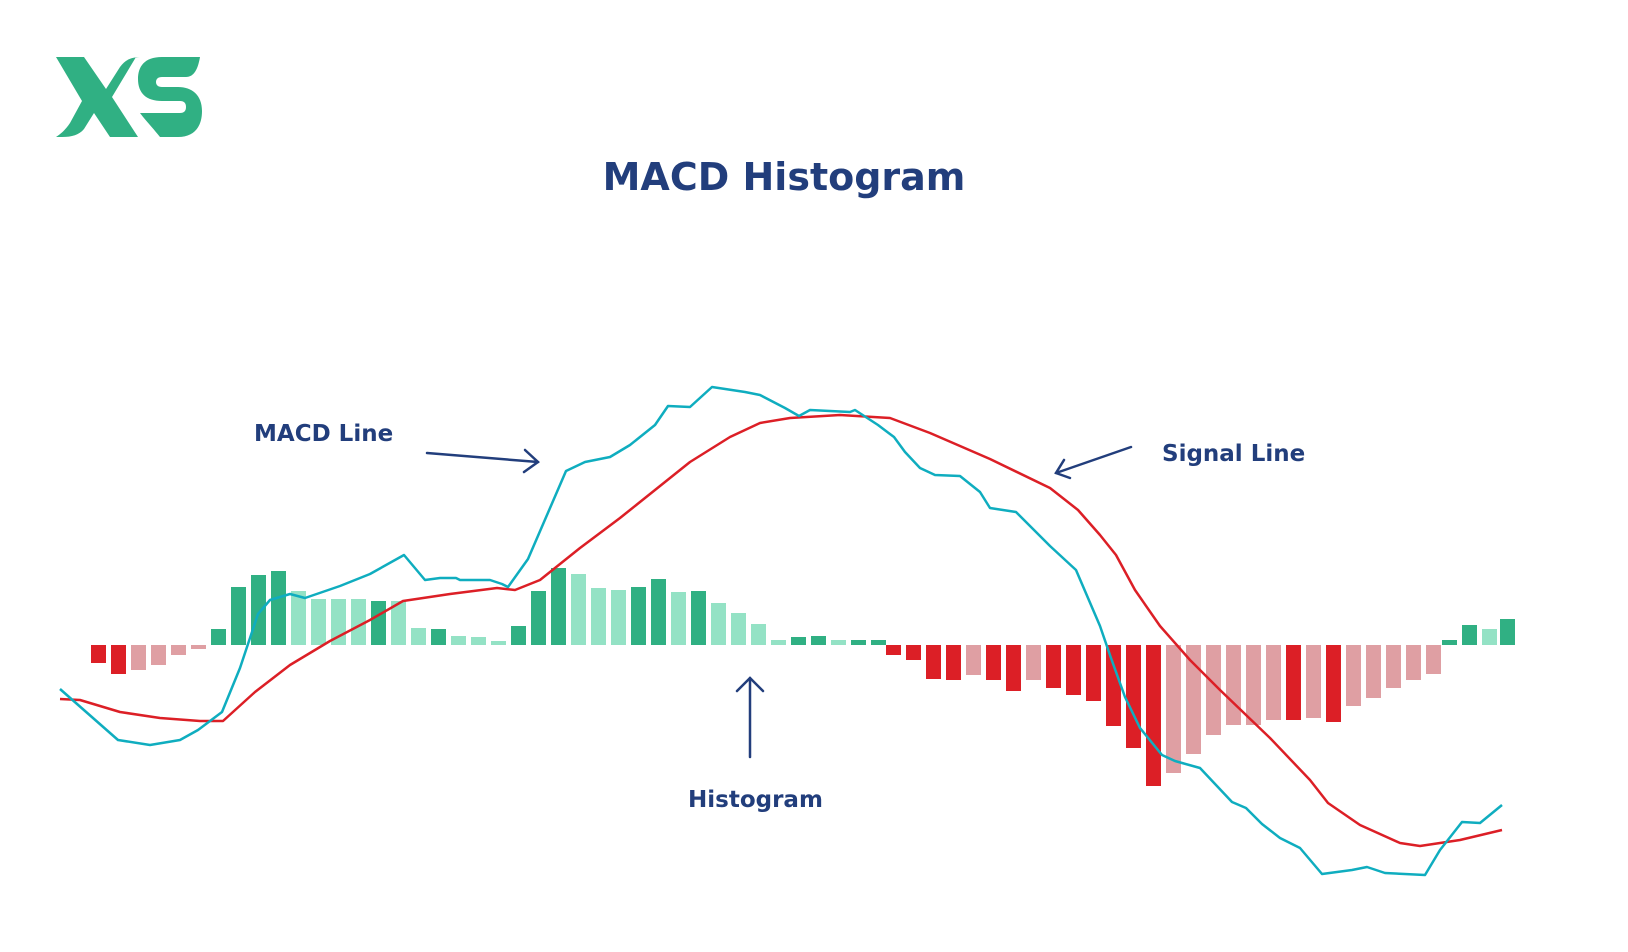  Describe the element at coordinates (324, 434) in the screenshot. I see `macd-line-label: MACD Line` at that location.